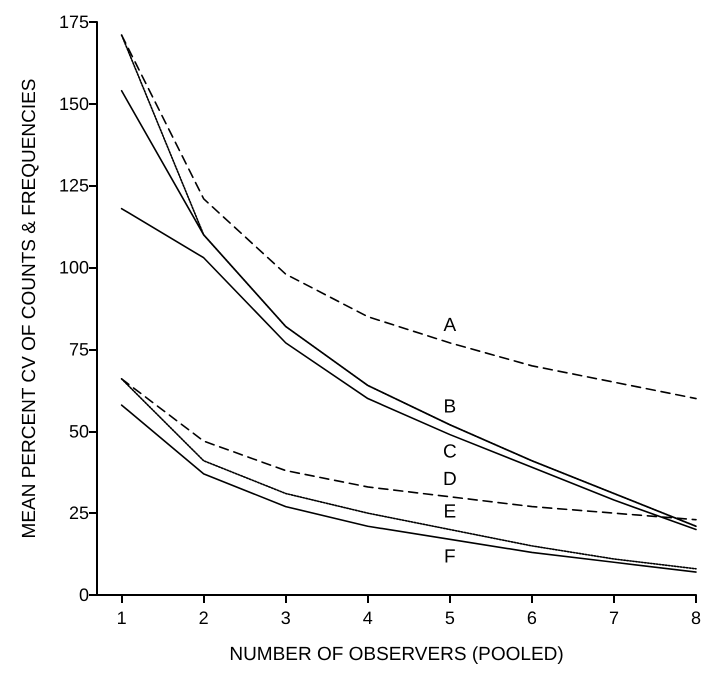 The image size is (708, 686). Describe the element at coordinates (449, 512) in the screenshot. I see `series-label: E` at that location.